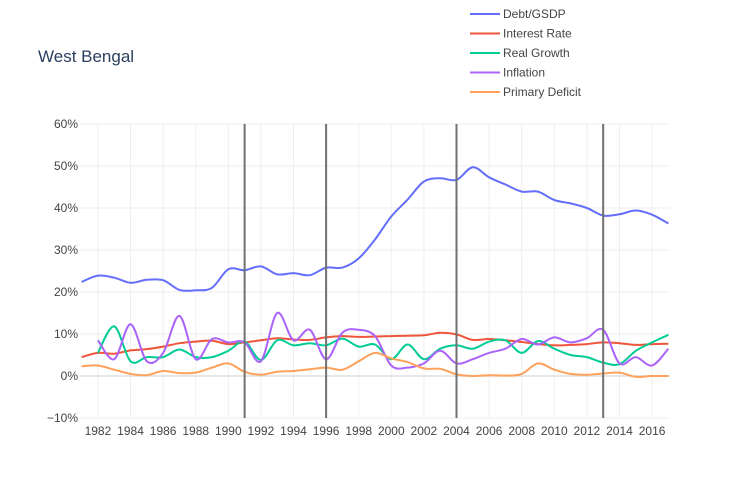 Image resolution: width=750 pixels, height=500 pixels. Describe the element at coordinates (383, 345) in the screenshot. I see `series-line-real-growth` at that location.